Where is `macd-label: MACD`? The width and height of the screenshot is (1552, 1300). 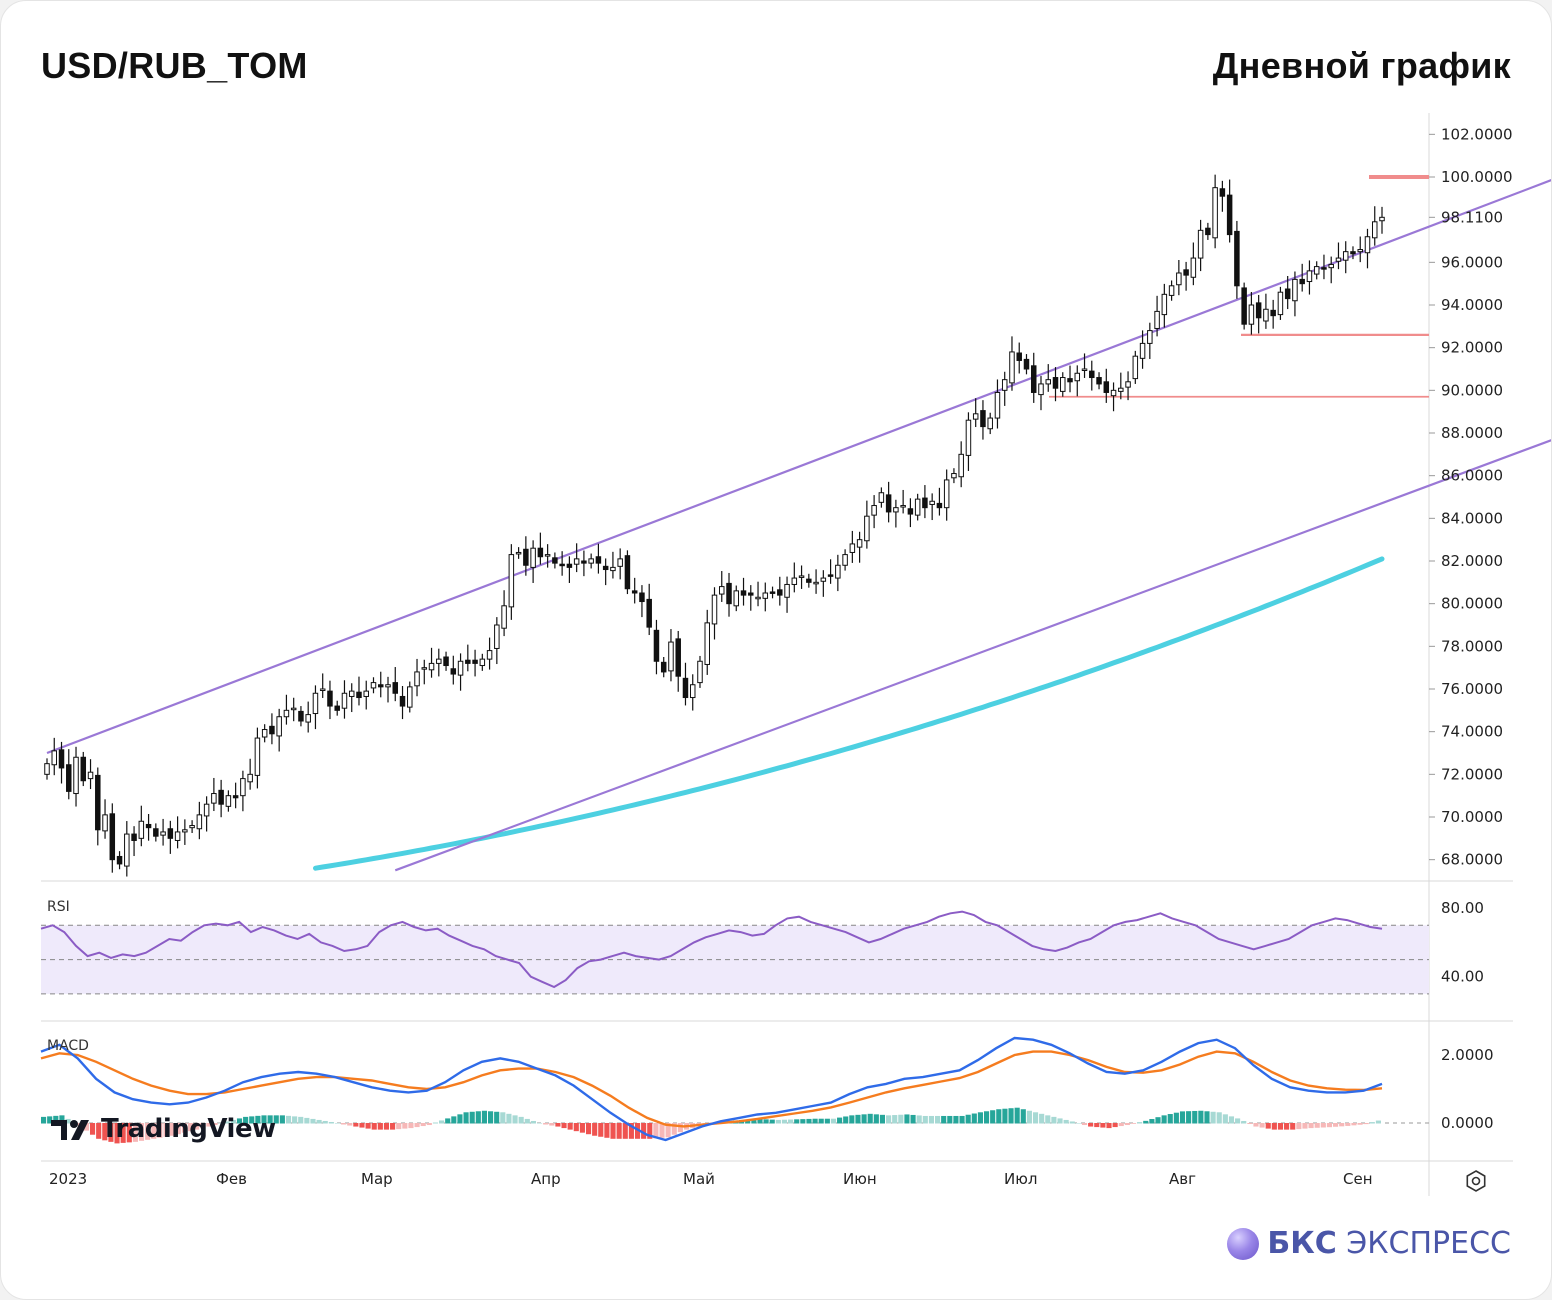
macd-label: MACD is located at coordinates (68, 1046).